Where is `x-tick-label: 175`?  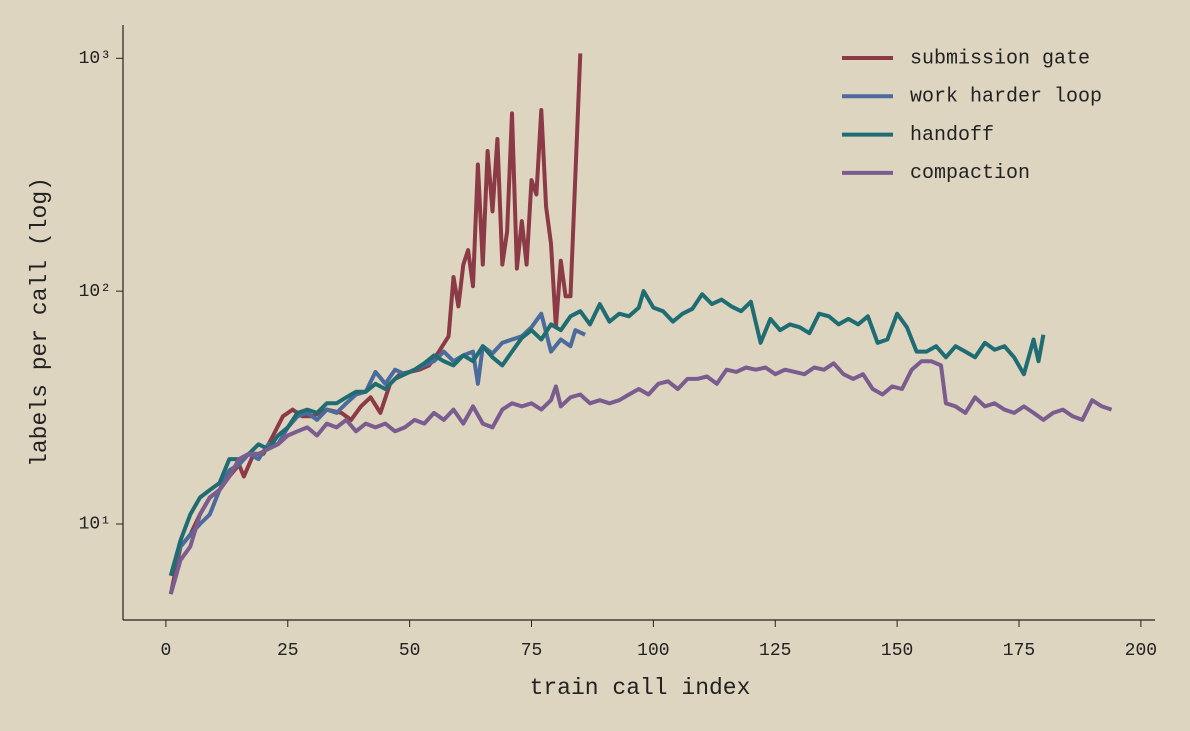 x-tick-label: 175 is located at coordinates (1019, 651).